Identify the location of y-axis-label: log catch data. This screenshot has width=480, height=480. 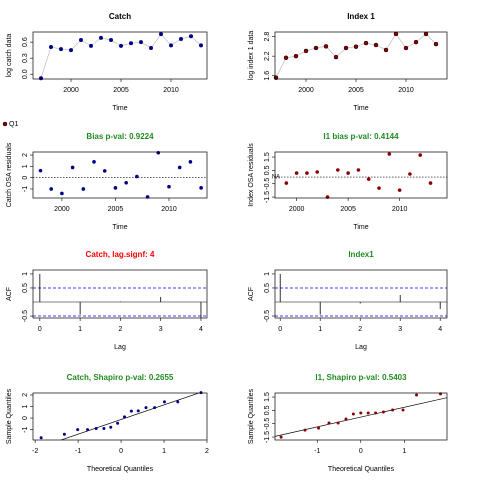
(9, 56).